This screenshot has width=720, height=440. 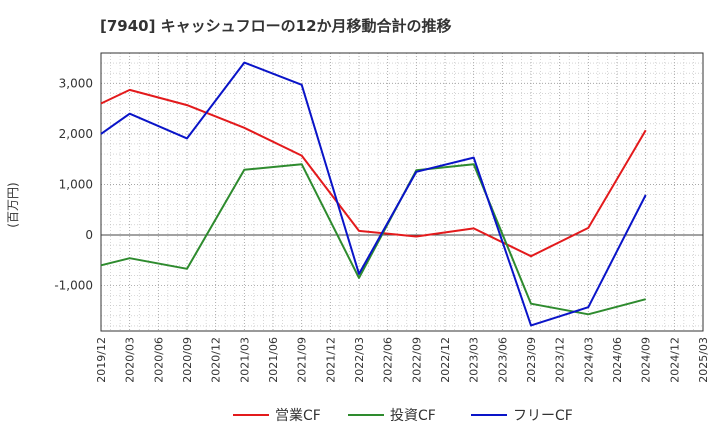 What do you see at coordinates (73, 286) in the screenshot?
I see `y-tick-label: -1,000` at bounding box center [73, 286].